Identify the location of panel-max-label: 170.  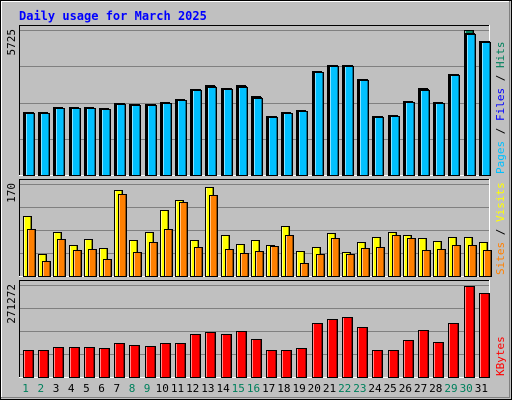
(11, 193).